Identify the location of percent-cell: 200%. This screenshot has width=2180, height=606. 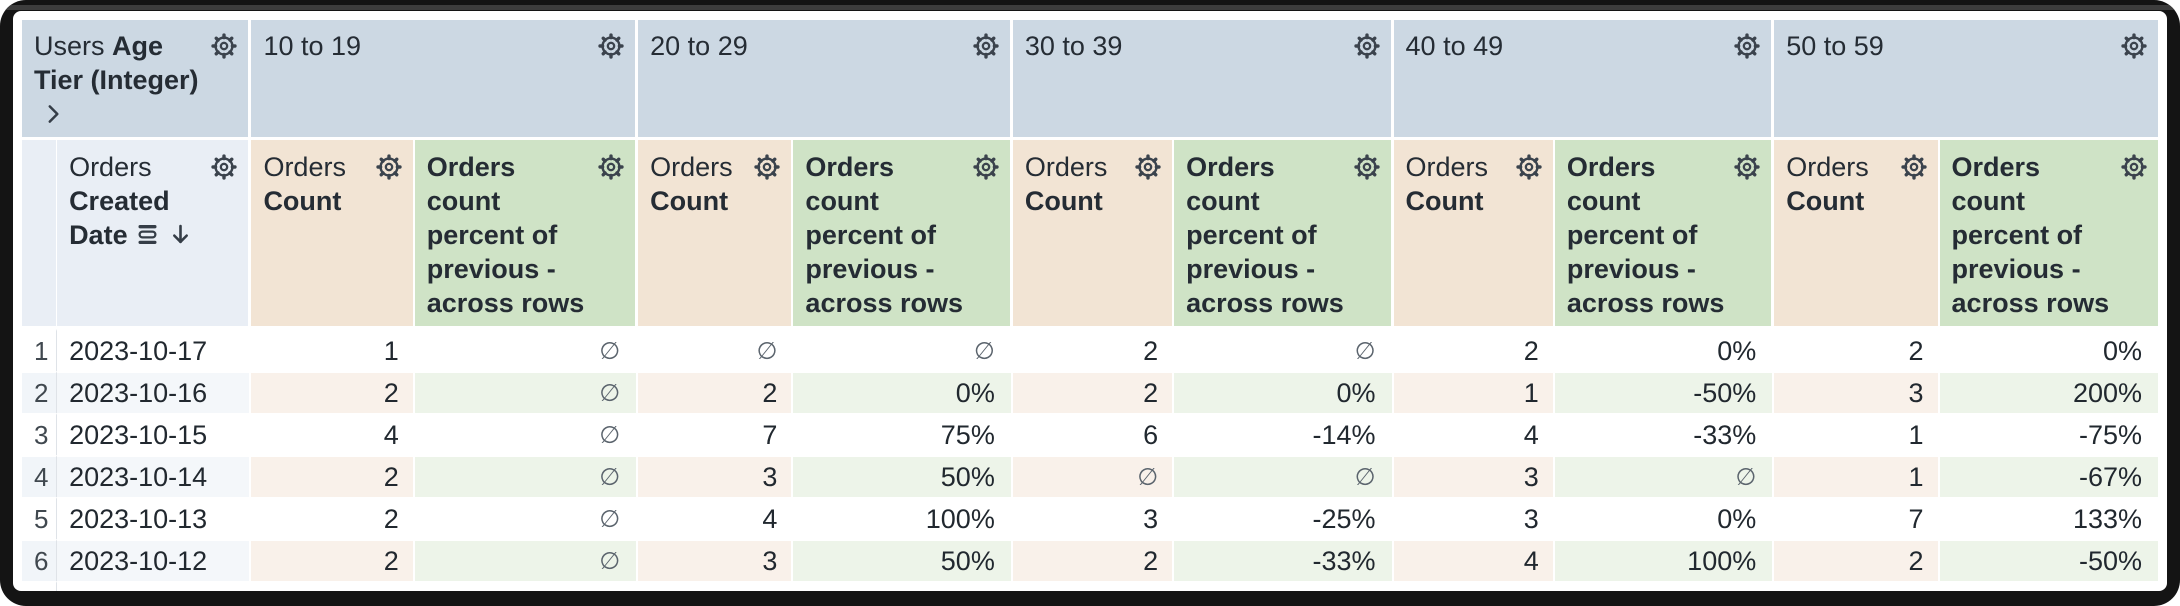
(2048, 392).